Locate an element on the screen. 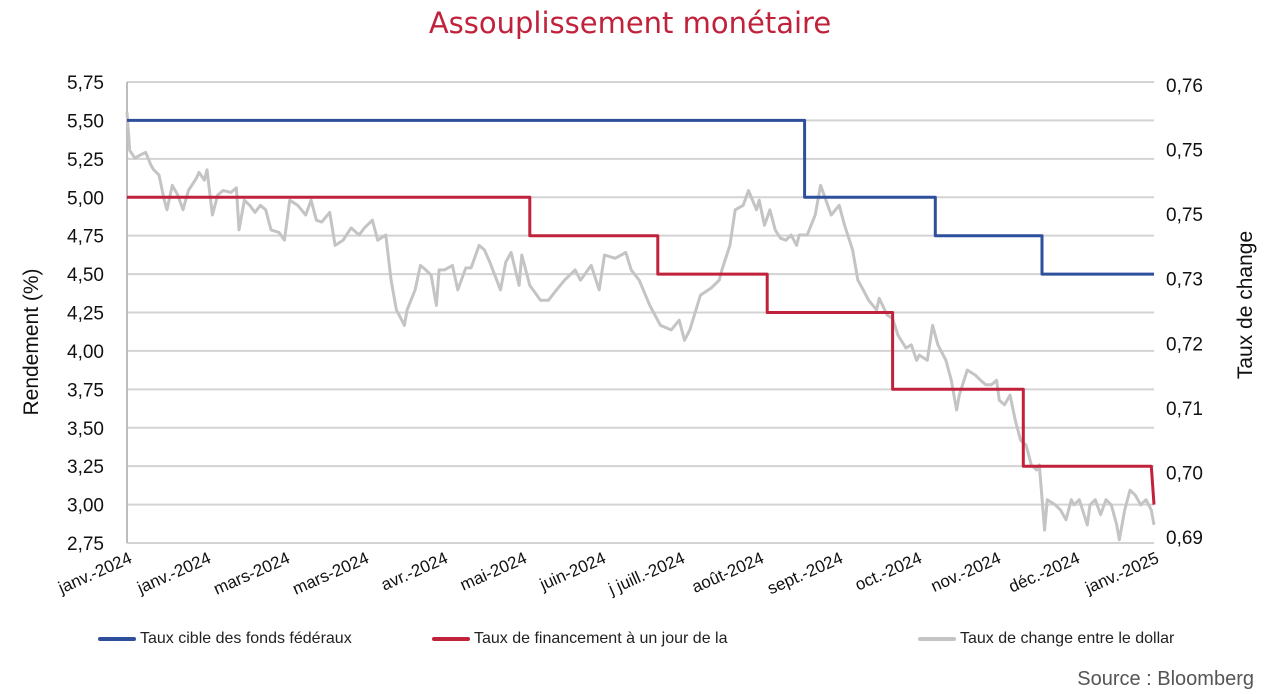 This screenshot has width=1280, height=694. legend-label: Taux cible des fonds fédéraux is located at coordinates (246, 638).